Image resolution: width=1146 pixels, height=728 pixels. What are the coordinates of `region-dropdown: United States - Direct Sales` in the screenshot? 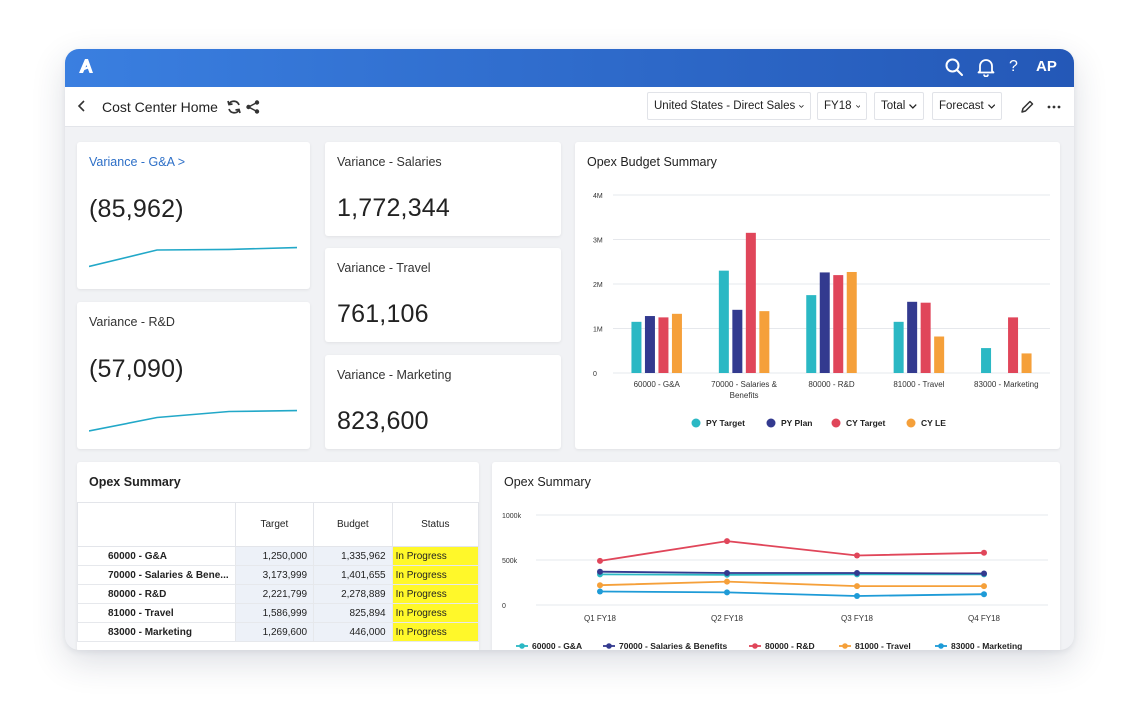 It's located at (729, 106).